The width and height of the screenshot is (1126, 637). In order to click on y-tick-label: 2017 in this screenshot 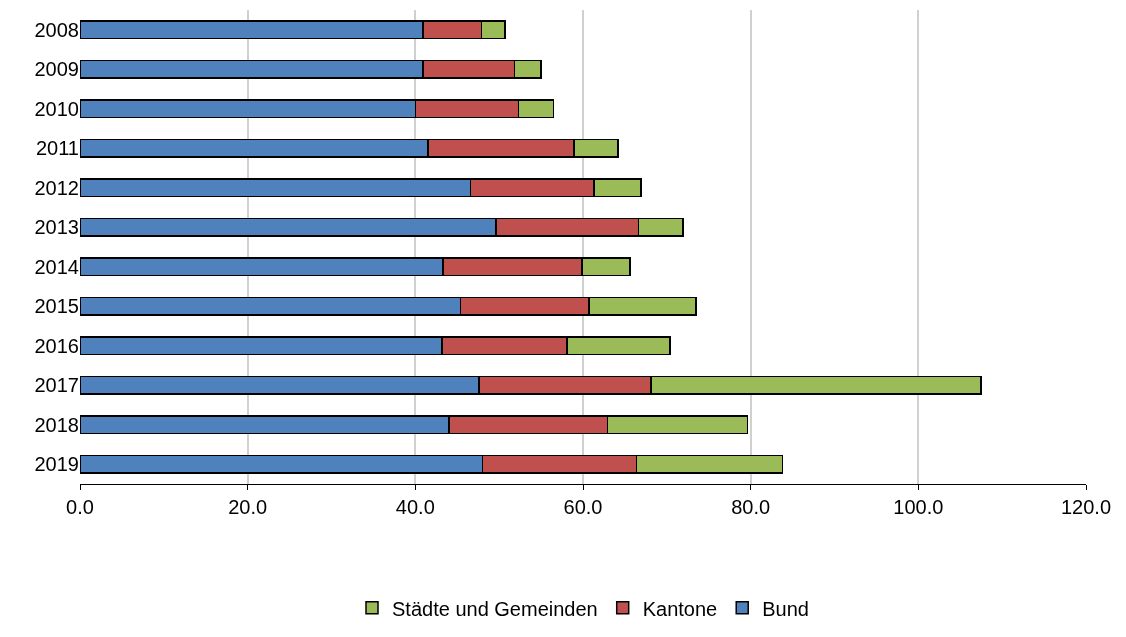, I will do `click(56, 385)`.